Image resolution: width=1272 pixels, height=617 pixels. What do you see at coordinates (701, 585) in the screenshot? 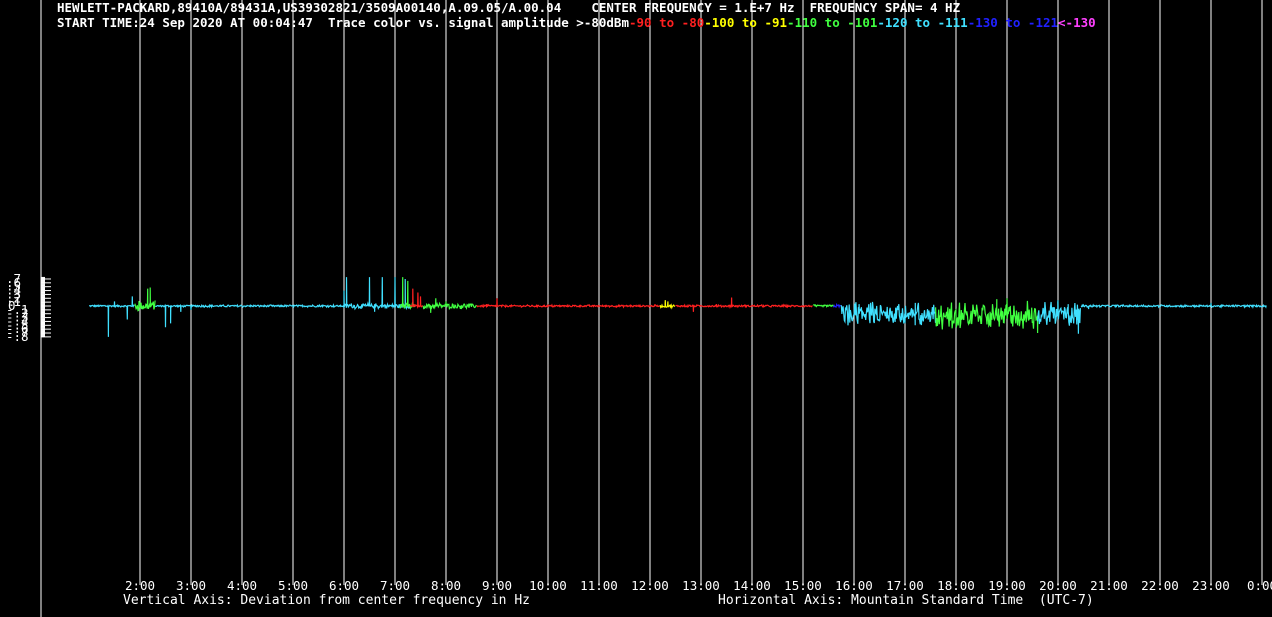
I see `x-tick-label: 13:00` at bounding box center [701, 585].